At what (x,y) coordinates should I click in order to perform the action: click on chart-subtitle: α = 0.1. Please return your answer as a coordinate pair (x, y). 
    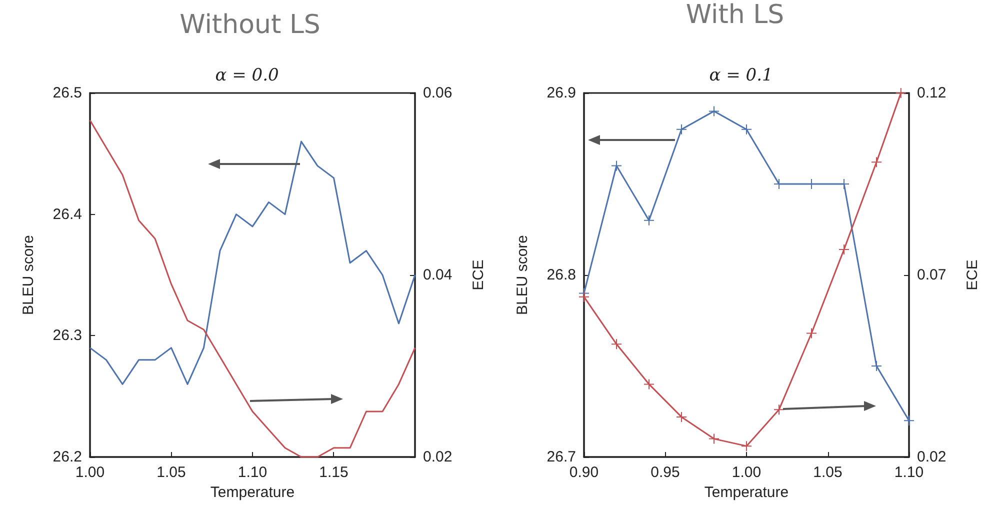
    Looking at the image, I should click on (741, 76).